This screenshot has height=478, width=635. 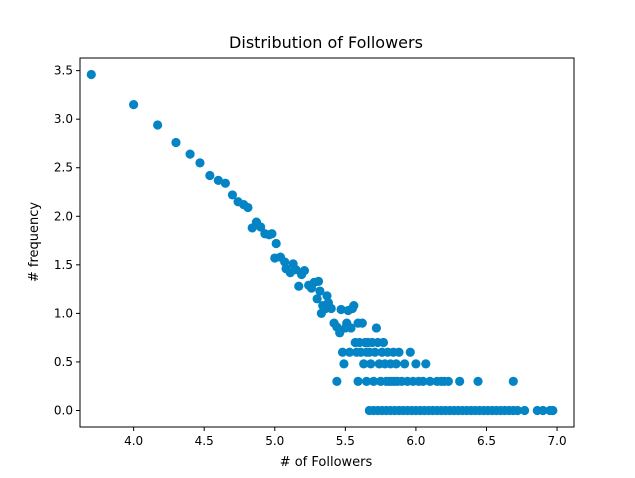 What do you see at coordinates (63, 313) in the screenshot?
I see `y-tick-label: 1.0` at bounding box center [63, 313].